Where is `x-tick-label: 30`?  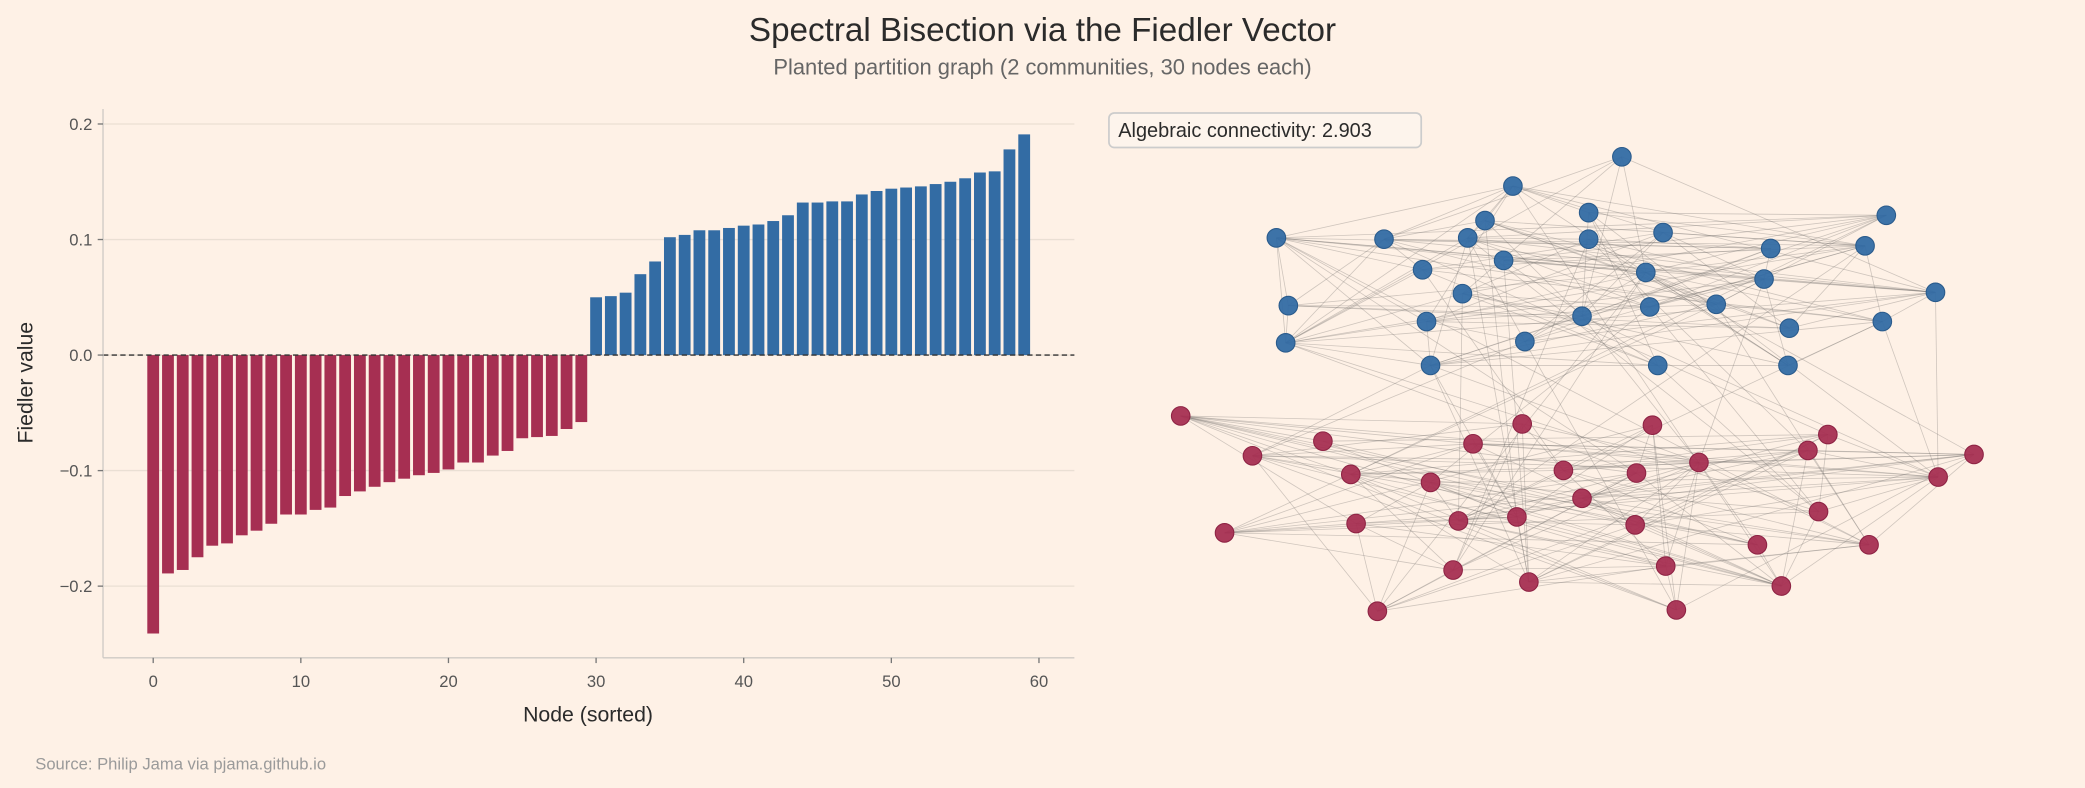 x-tick-label: 30 is located at coordinates (596, 681).